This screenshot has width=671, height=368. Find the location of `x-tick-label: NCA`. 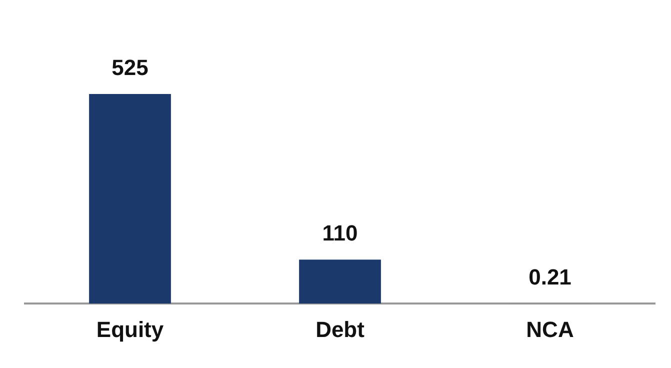

x-tick-label: NCA is located at coordinates (550, 329).